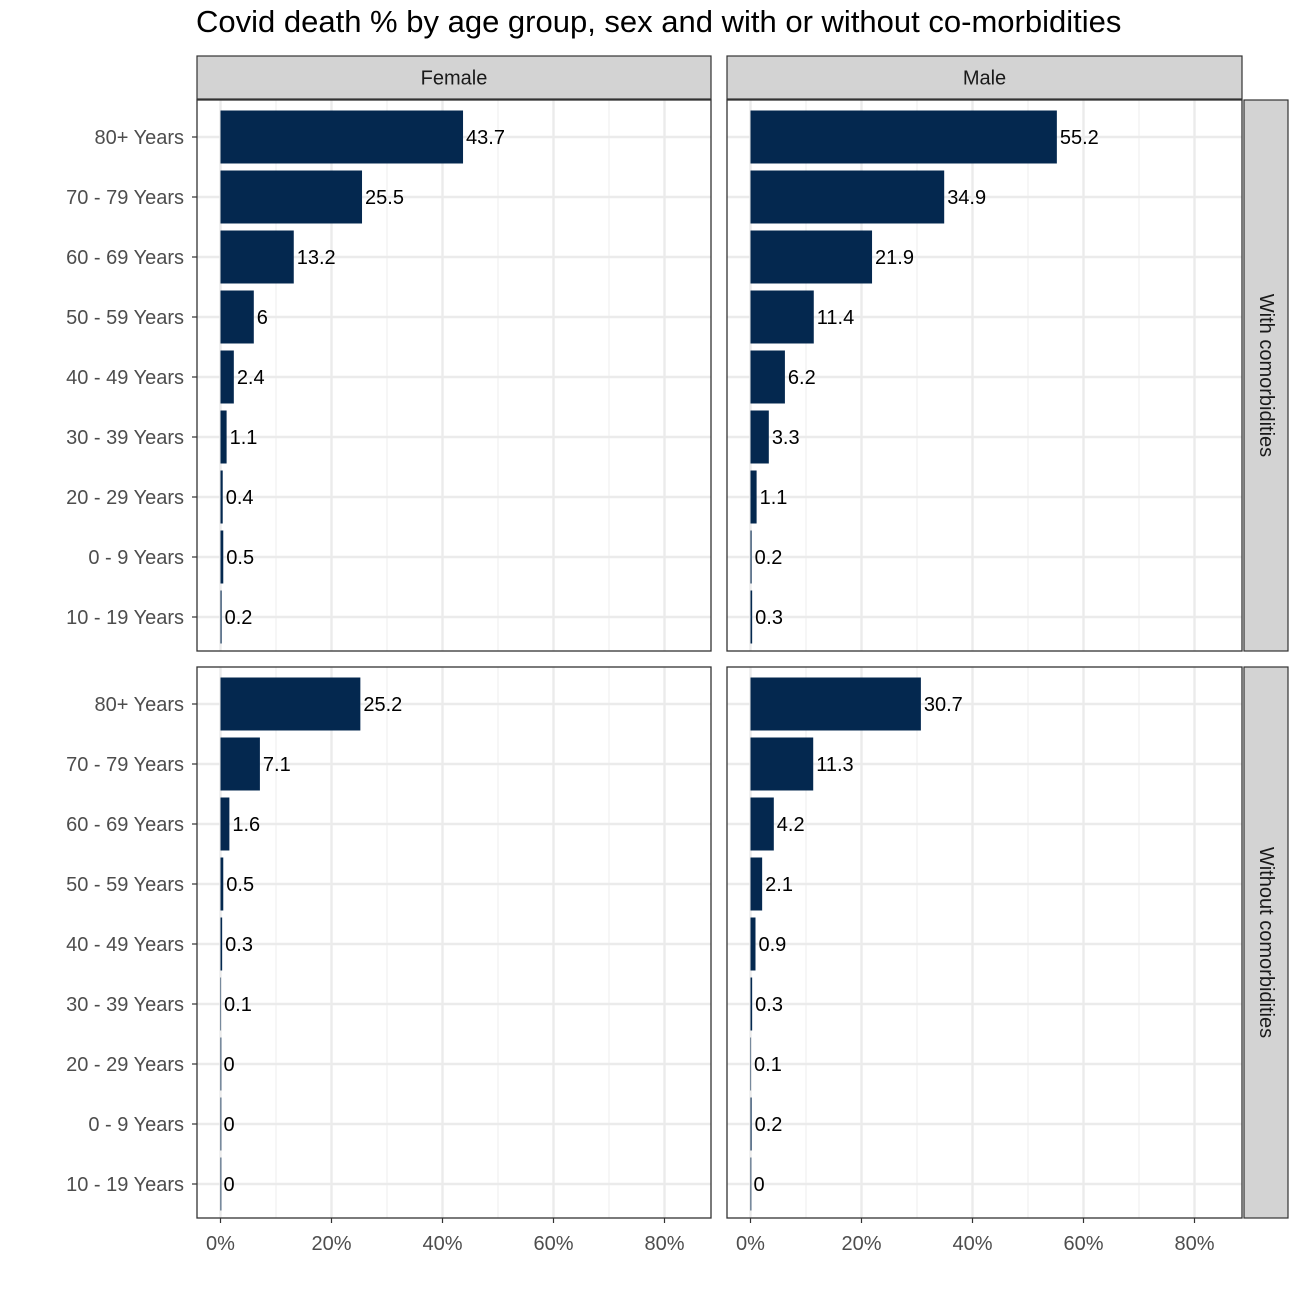  Describe the element at coordinates (485, 138) in the screenshot. I see `data-label: 43.7` at that location.